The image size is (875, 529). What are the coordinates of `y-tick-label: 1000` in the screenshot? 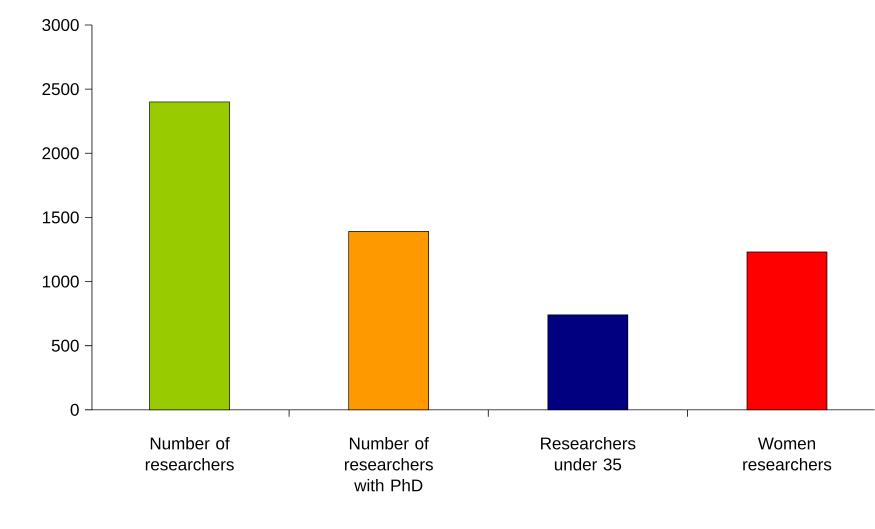 It's located at (60, 282).